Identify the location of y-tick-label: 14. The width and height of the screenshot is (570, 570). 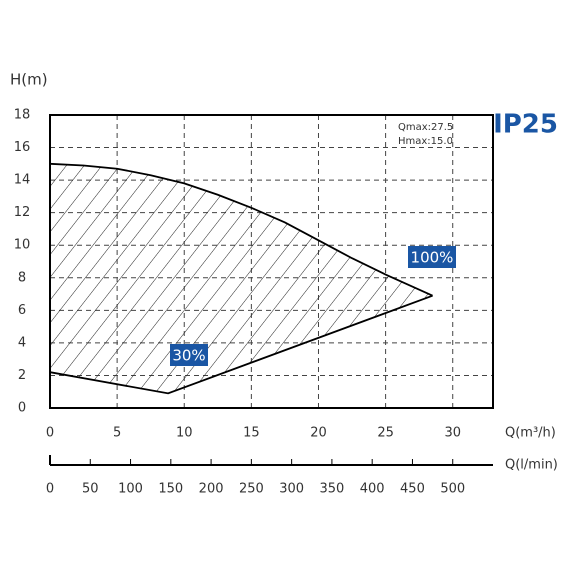
(22, 180).